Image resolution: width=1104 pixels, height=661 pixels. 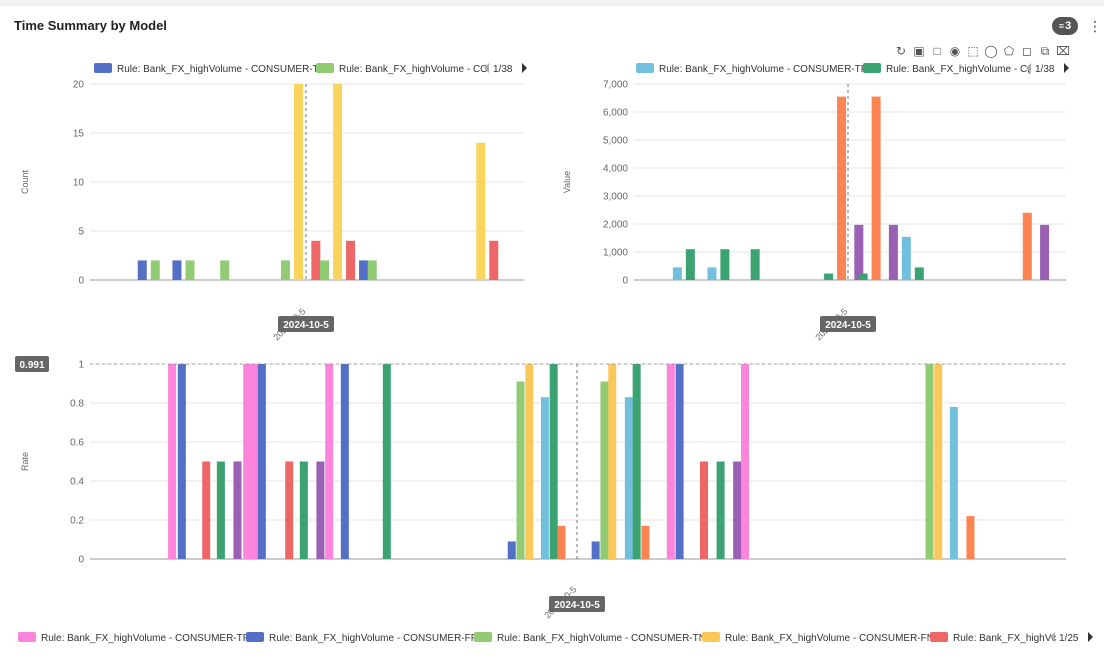 What do you see at coordinates (1004, 638) in the screenshot?
I see `chart3-legend-item-label: Rule: Bank_FX_highVc` at bounding box center [1004, 638].